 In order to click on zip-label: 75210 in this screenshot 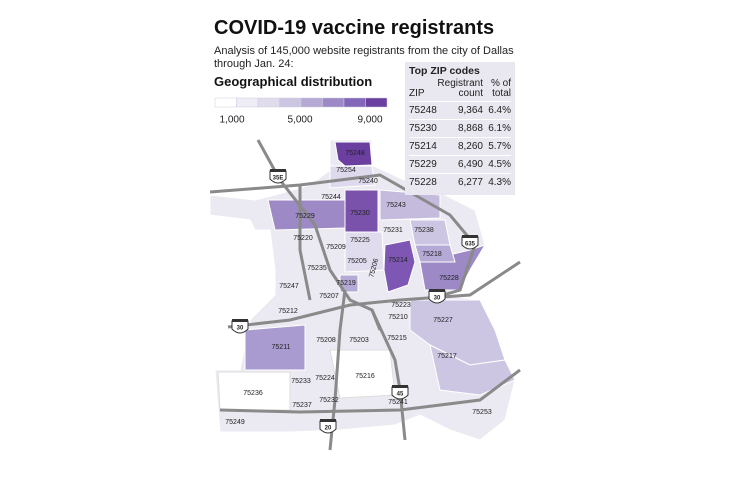, I will do `click(398, 317)`.